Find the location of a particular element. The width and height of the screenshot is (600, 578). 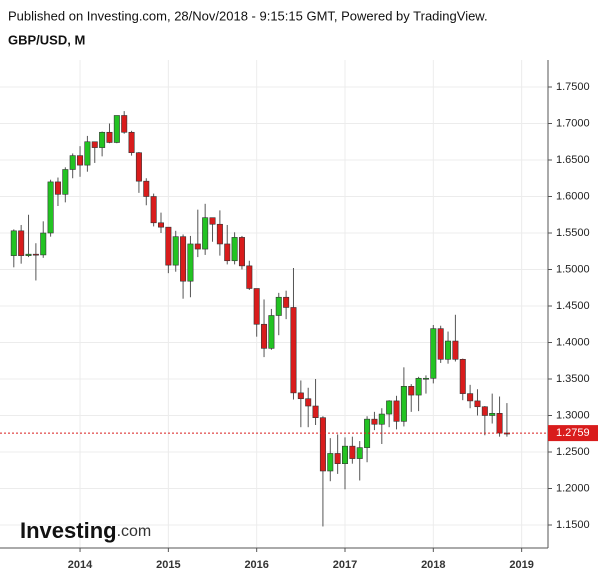

y-tick-label: 1.4000 is located at coordinates (573, 342).